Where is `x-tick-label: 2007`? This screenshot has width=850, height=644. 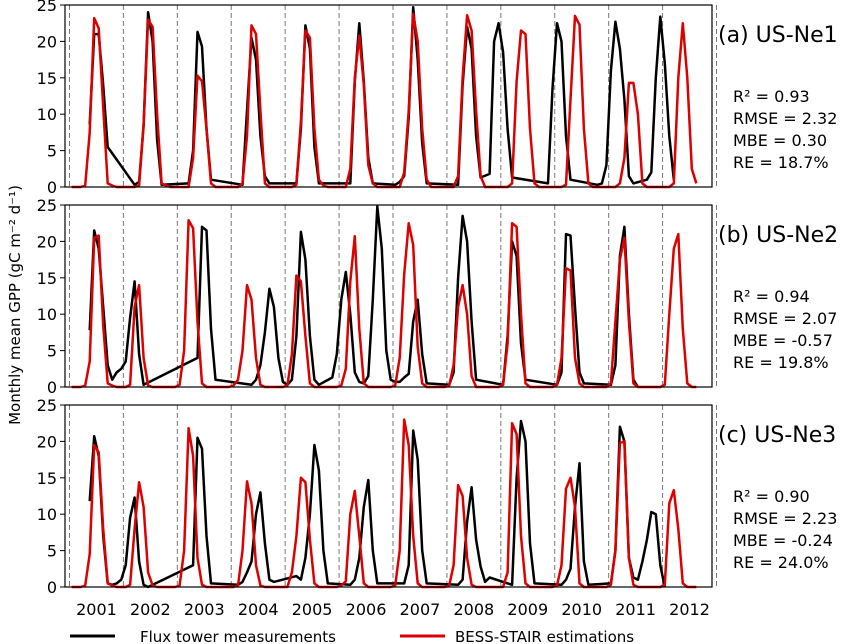 x-tick-label: 2007 is located at coordinates (420, 609).